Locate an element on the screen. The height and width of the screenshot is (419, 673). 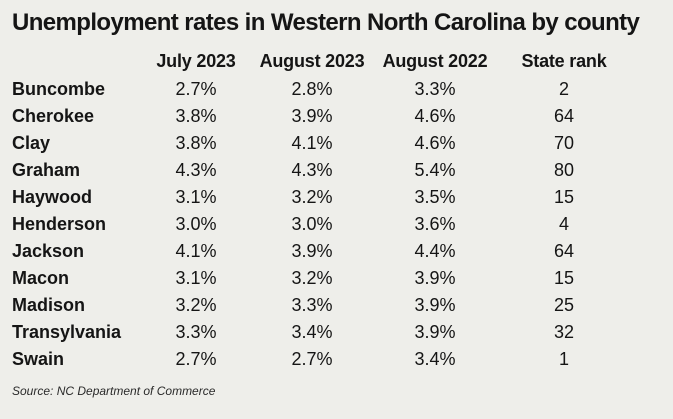
county-name: Cherokee is located at coordinates (53, 116).